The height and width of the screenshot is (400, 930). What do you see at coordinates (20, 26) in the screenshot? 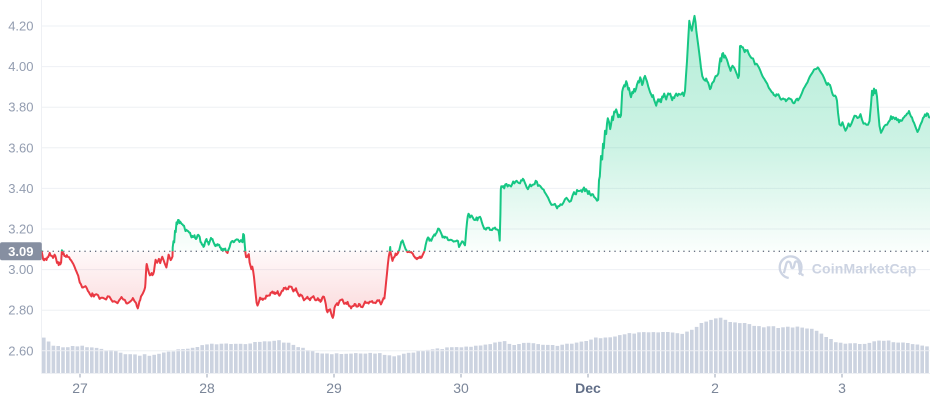
I see `svg-text: 4.20` at bounding box center [20, 26].